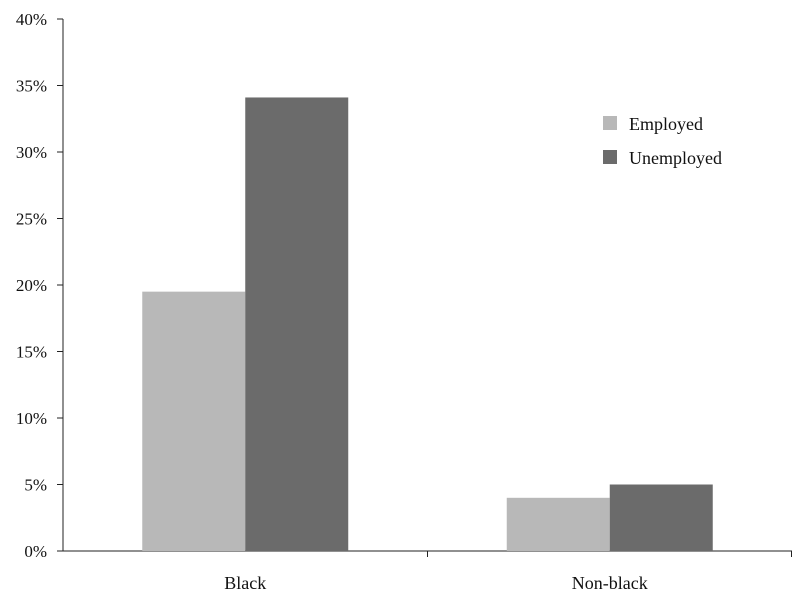 This screenshot has width=792, height=601. What do you see at coordinates (31, 19) in the screenshot?
I see `y-tick-label: 40%` at bounding box center [31, 19].